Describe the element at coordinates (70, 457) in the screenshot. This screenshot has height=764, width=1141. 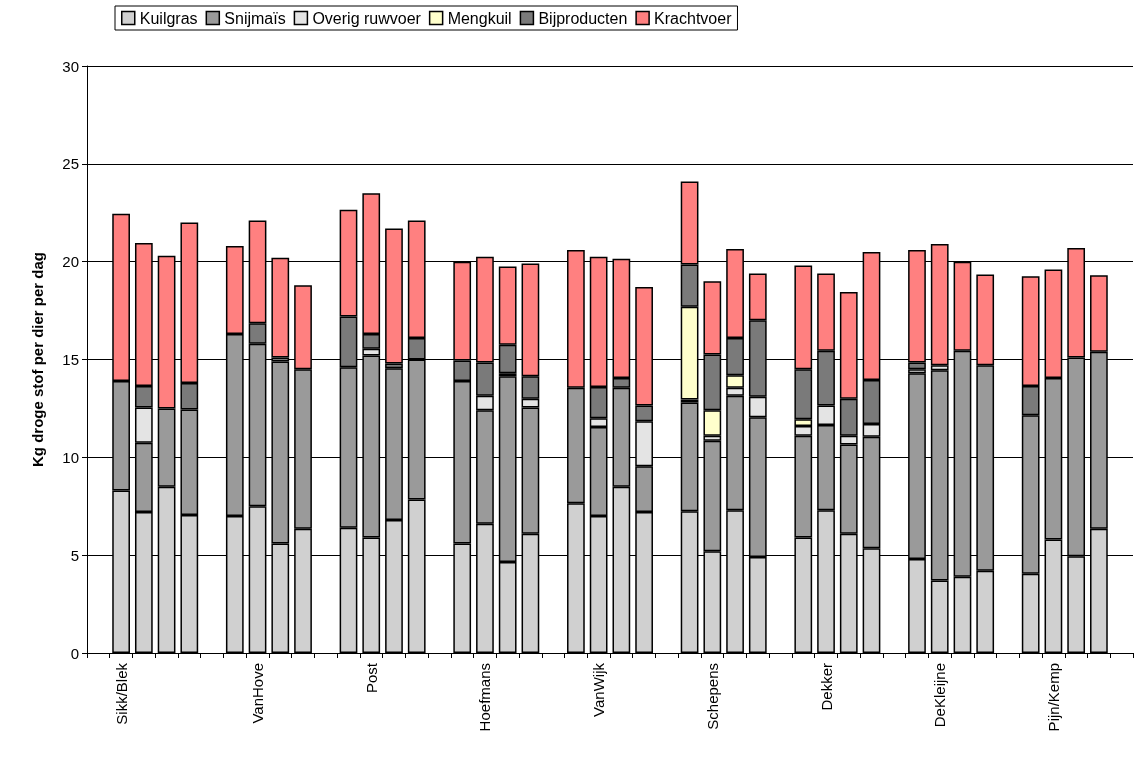
I see `y-tick-label: 10` at that location.